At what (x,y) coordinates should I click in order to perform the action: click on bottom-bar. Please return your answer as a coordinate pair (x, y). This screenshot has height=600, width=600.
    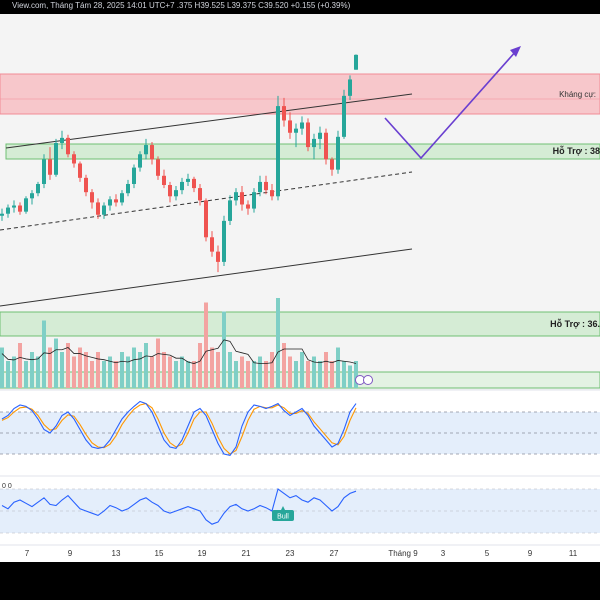
    Looking at the image, I should click on (300, 581).